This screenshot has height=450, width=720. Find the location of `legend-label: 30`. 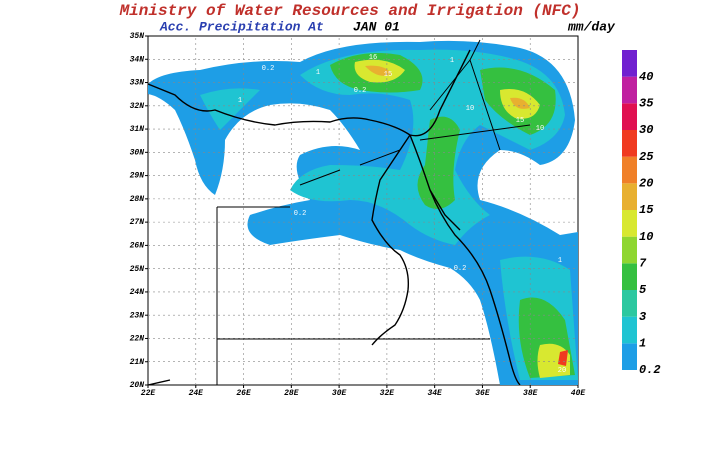

legend-label: 30 is located at coordinates (646, 130).